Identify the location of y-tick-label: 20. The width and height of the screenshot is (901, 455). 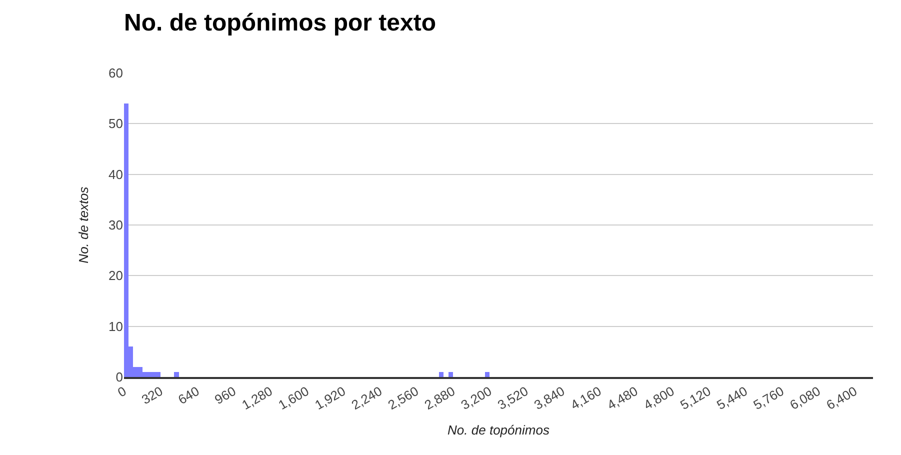
(115, 276).